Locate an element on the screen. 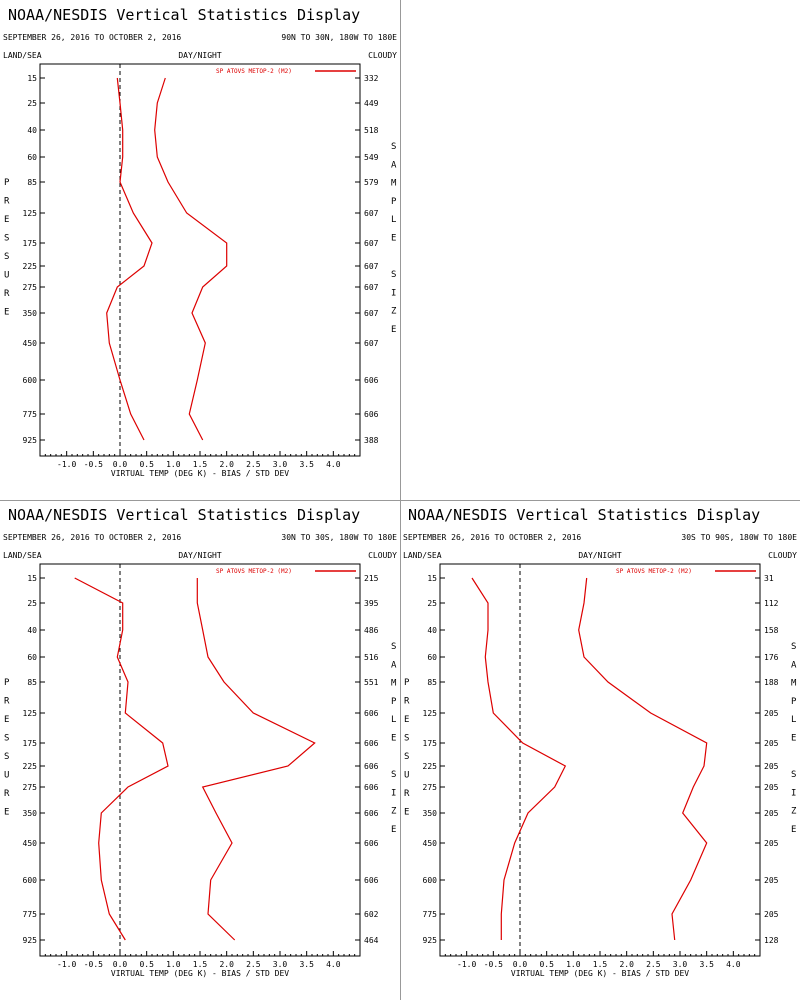 The width and height of the screenshot is (800, 1000). sample-size-label: 464 is located at coordinates (371, 940).